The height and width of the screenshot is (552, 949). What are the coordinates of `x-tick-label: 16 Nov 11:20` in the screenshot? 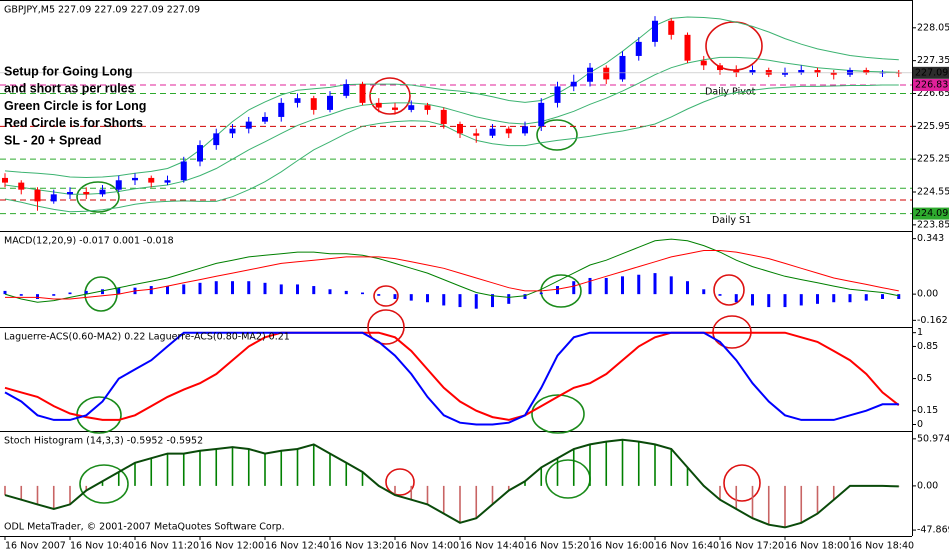 It's located at (167, 546).